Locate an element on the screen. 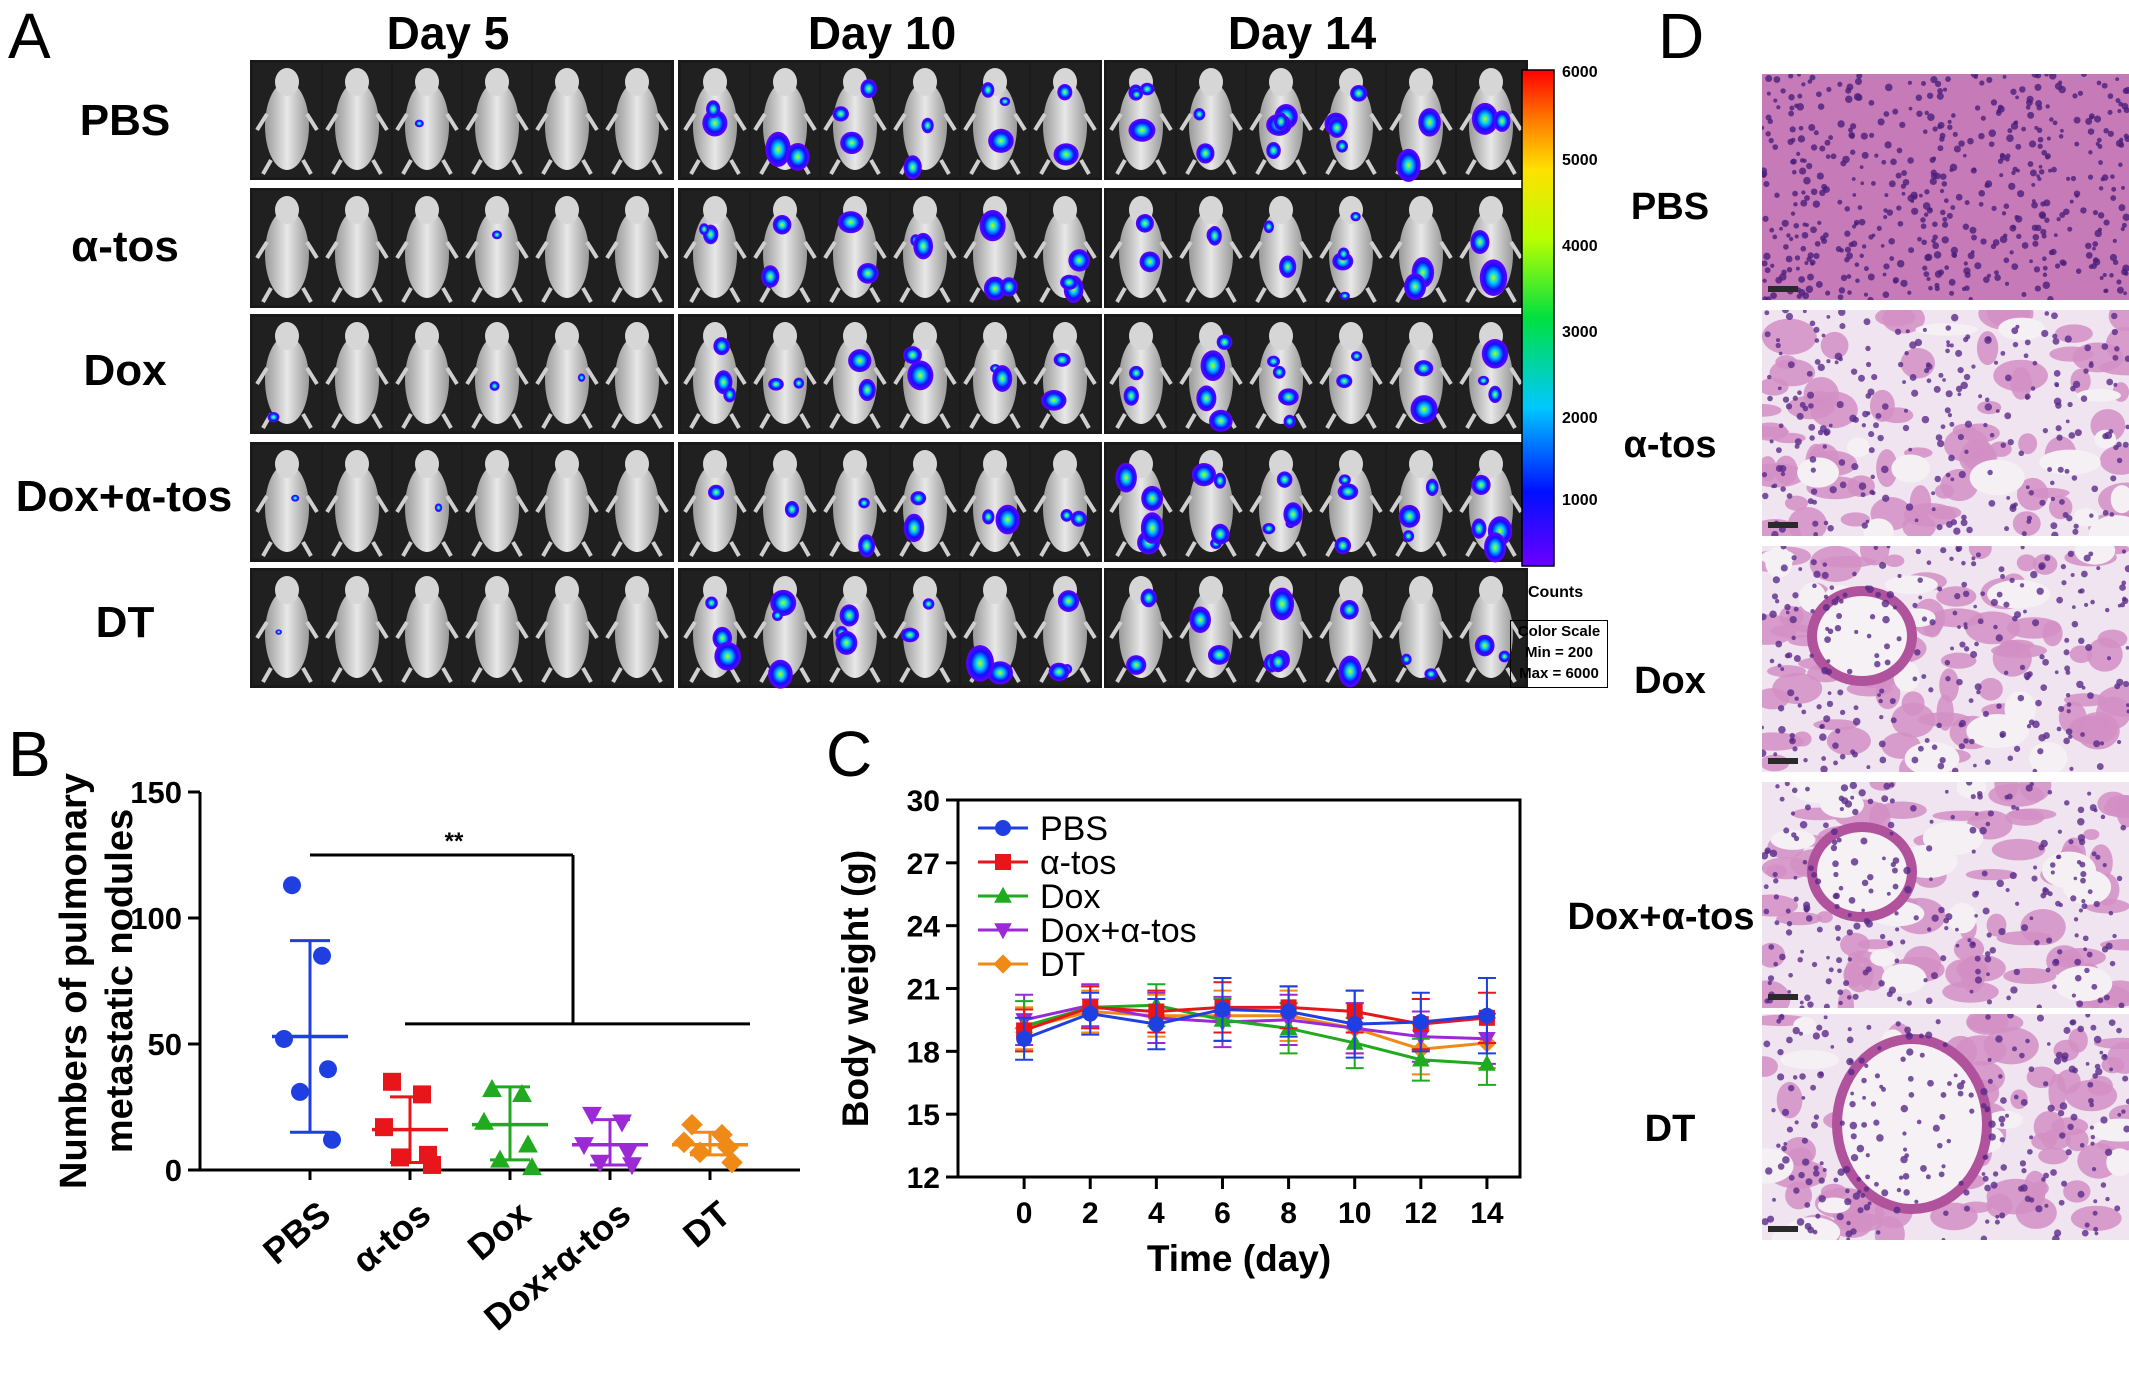 Image resolution: width=2129 pixels, height=1378 pixels. series-group is located at coordinates (510, 1127).